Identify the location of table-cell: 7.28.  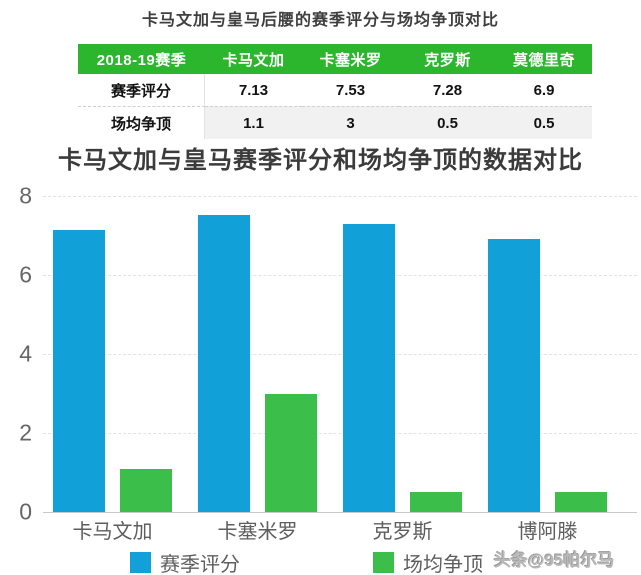
(447, 90).